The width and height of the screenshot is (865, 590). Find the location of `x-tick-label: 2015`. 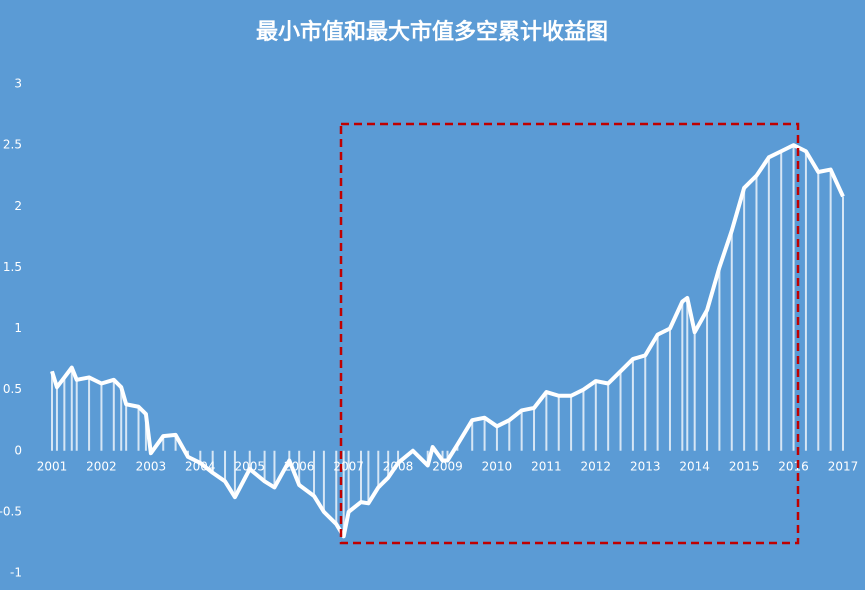

x-tick-label: 2015 is located at coordinates (744, 466).